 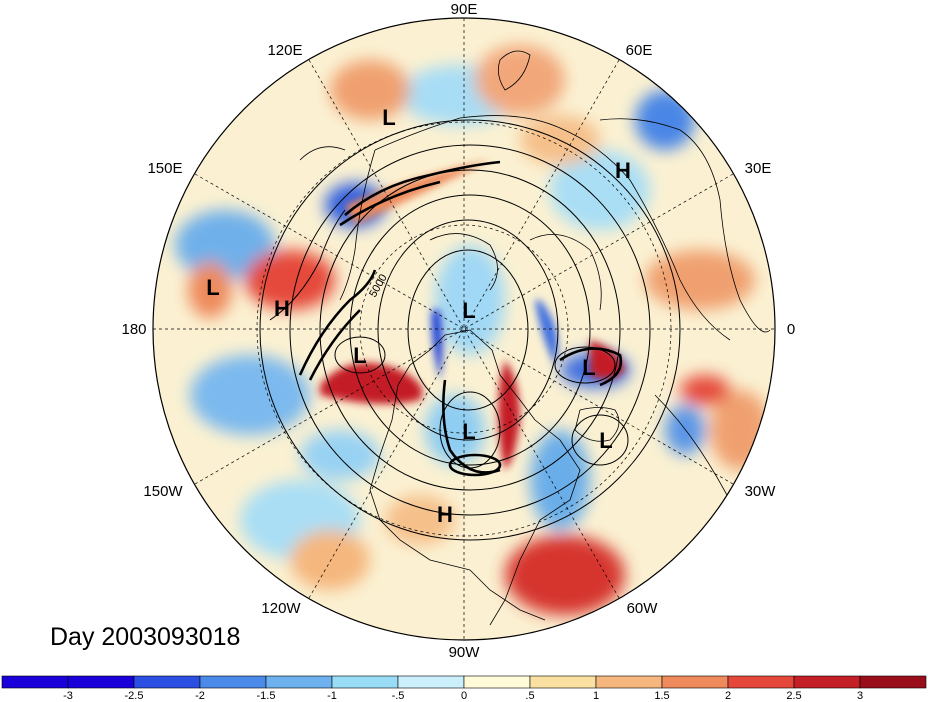 I want to click on colorbar-tick-label: -3, so click(x=68, y=696).